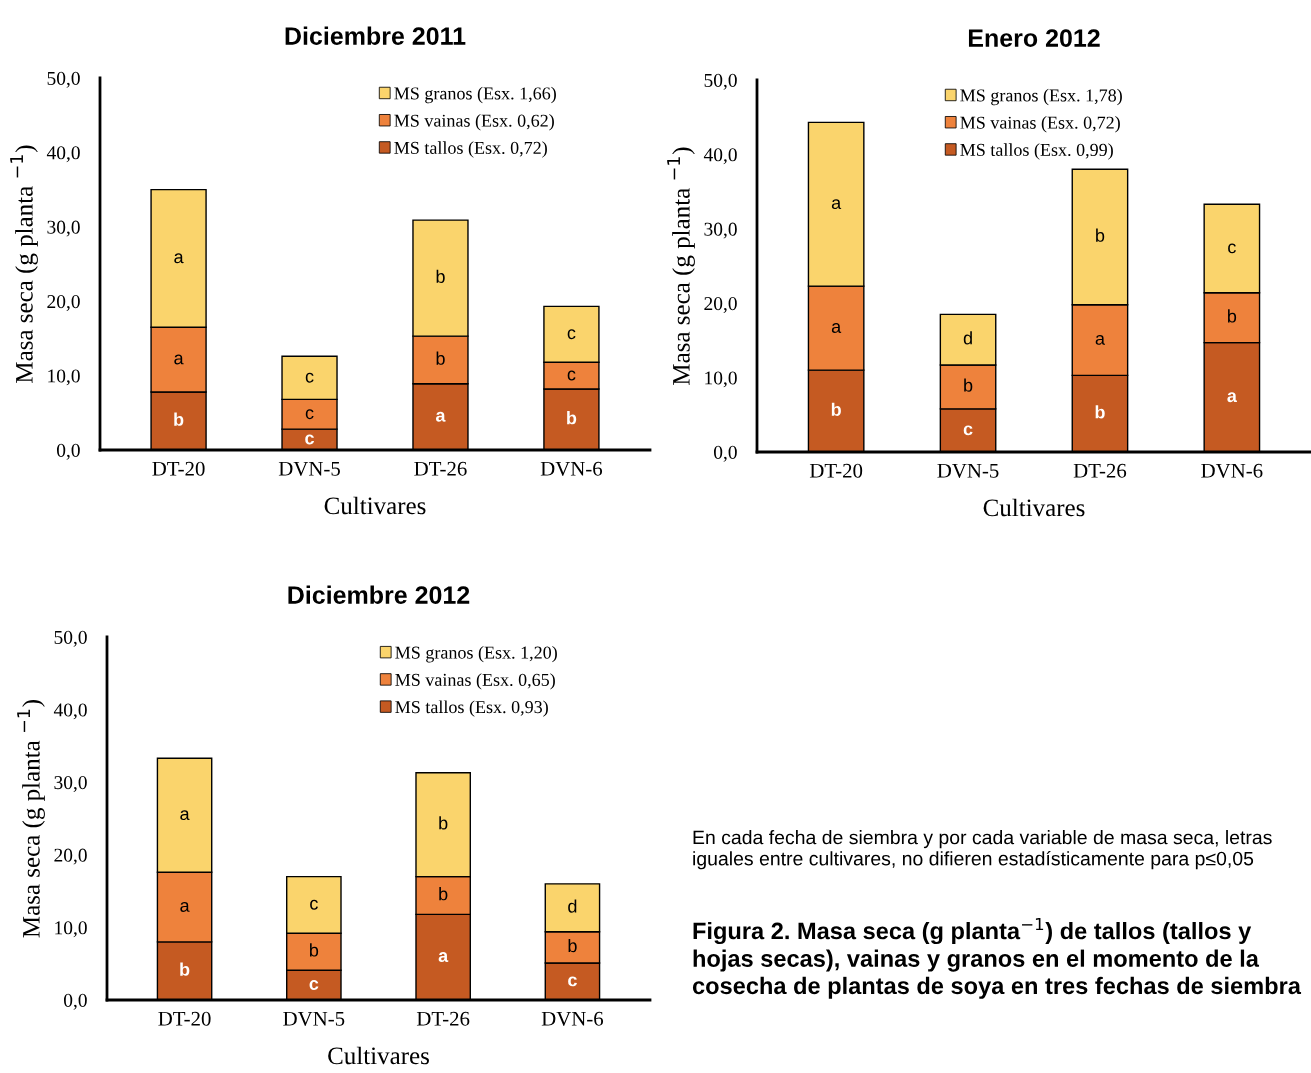 Image resolution: width=1311 pixels, height=1073 pixels. I want to click on legend-label: MS granos (Esx. 1,66), so click(475, 95).